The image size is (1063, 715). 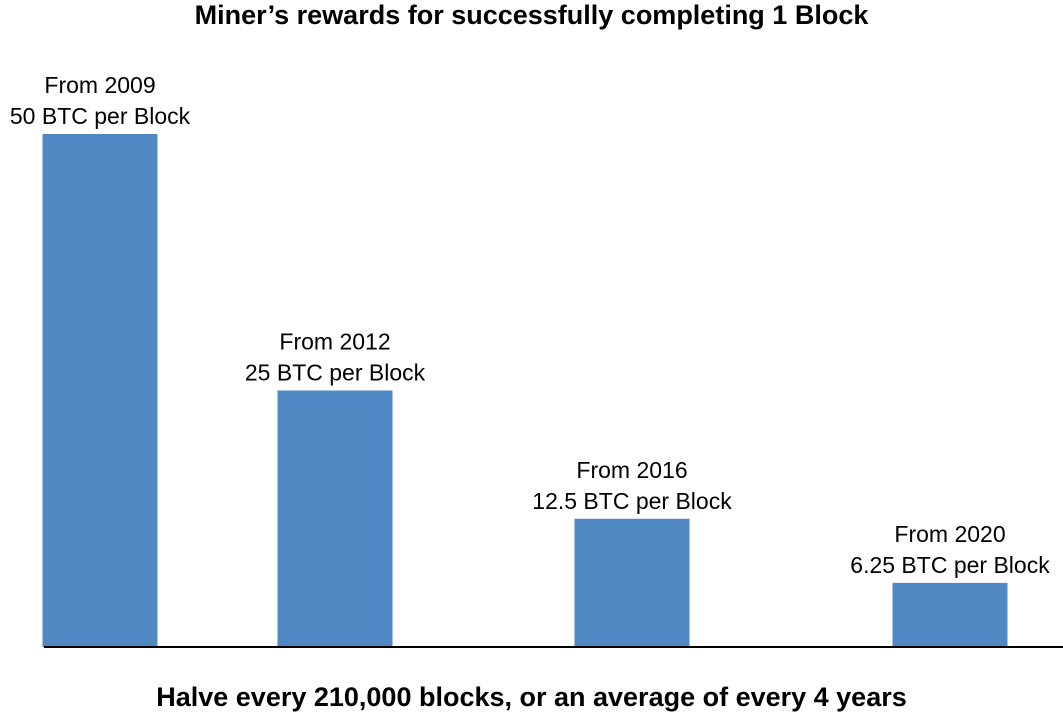 I want to click on category-label-3: From 2016, so click(x=631, y=470).